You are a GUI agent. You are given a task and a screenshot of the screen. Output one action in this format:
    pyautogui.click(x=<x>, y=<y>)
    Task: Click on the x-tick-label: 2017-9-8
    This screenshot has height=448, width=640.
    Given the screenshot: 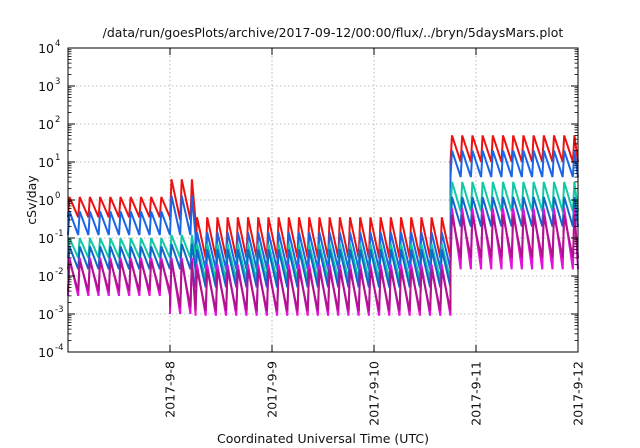 What is the action you would take?
    pyautogui.click(x=170, y=389)
    